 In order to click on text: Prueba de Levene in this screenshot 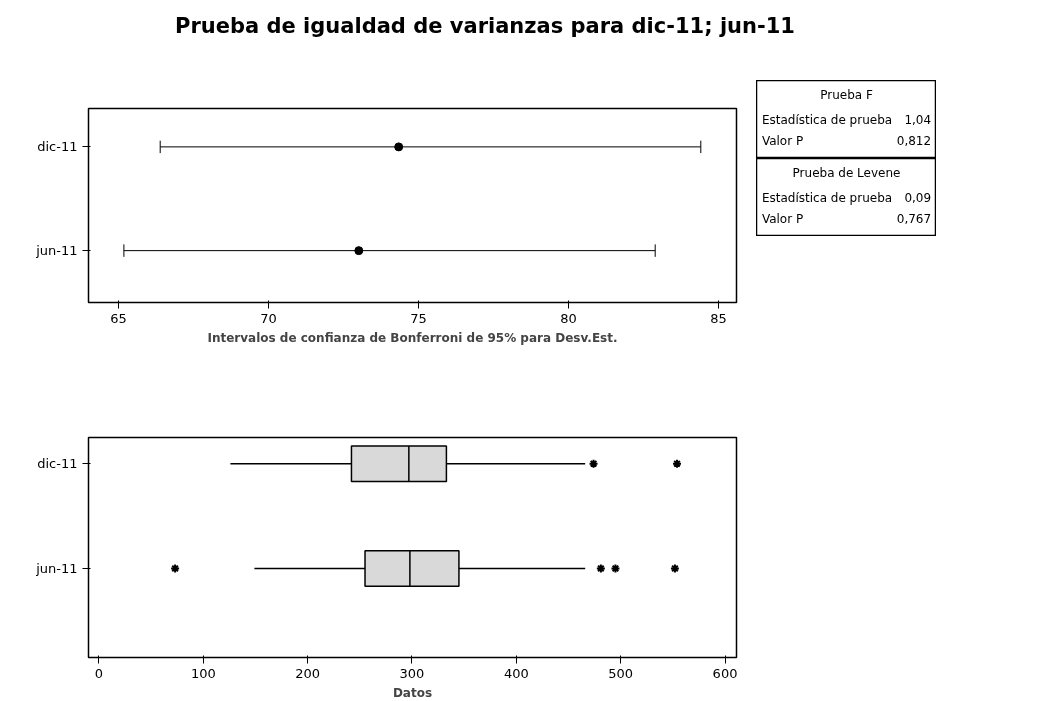, I will do `click(846, 172)`.